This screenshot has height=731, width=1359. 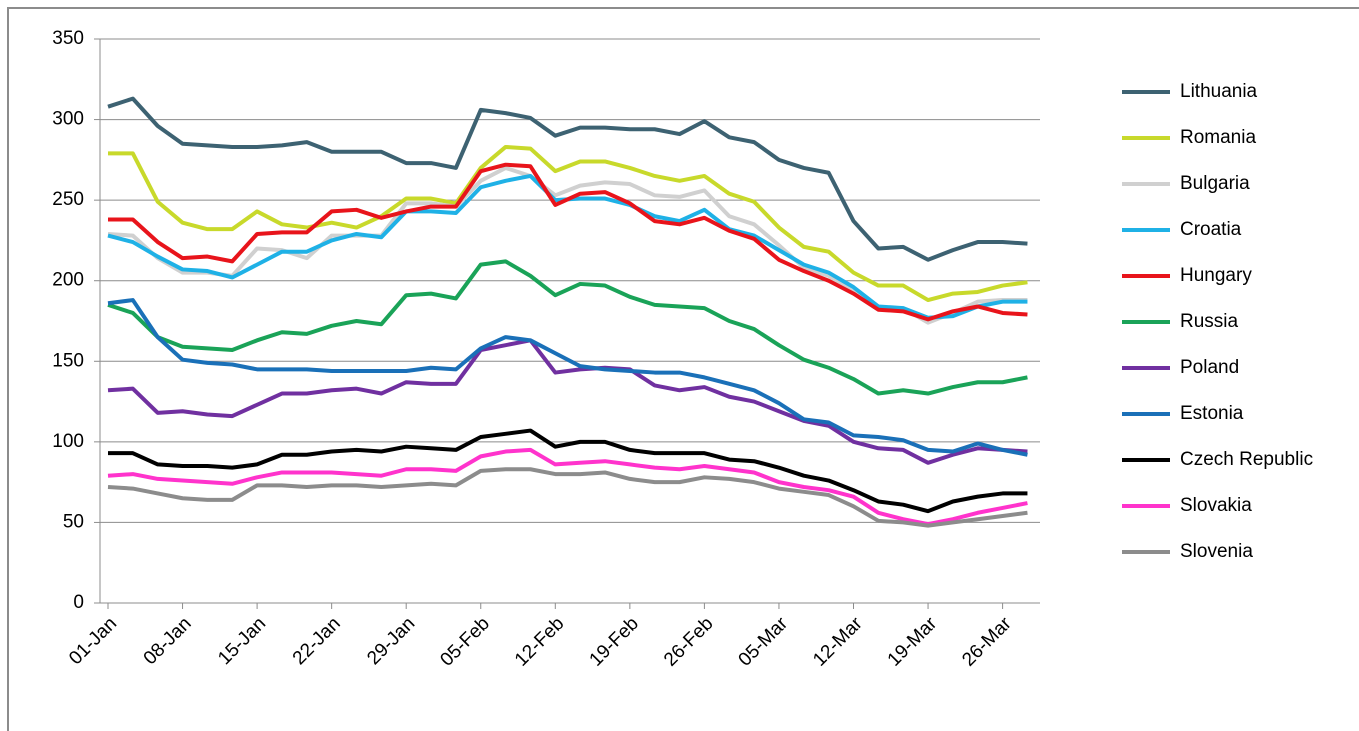 What do you see at coordinates (1212, 413) in the screenshot?
I see `legend-label: Estonia` at bounding box center [1212, 413].